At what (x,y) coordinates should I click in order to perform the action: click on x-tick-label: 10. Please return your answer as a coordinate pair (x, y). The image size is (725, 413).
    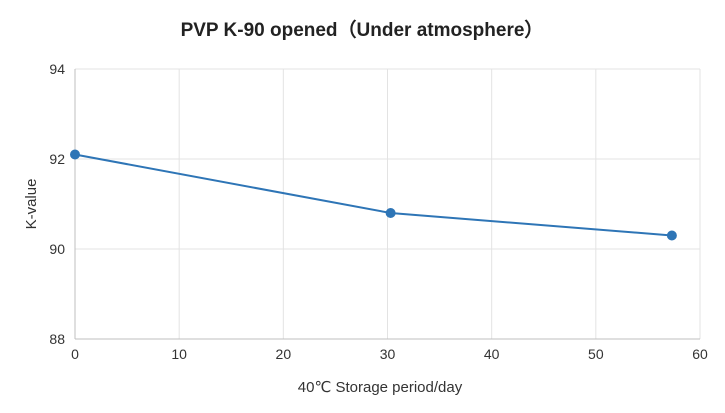
    Looking at the image, I should click on (179, 354).